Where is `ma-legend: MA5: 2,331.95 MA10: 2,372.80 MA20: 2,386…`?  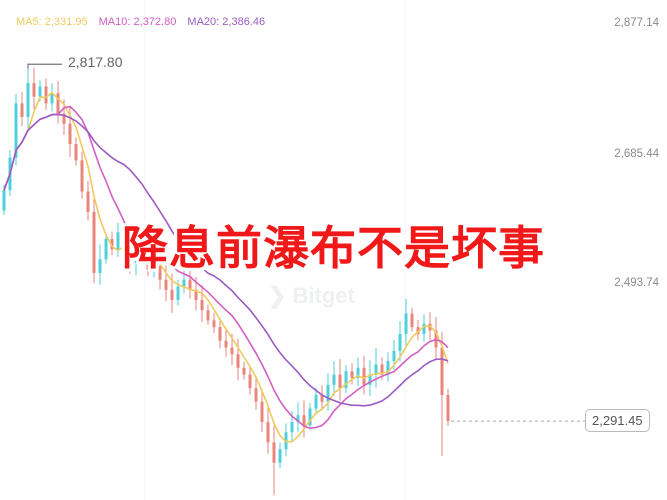 ma-legend: MA5: 2,331.95 MA10: 2,372.80 MA20: 2,386… is located at coordinates (144, 22).